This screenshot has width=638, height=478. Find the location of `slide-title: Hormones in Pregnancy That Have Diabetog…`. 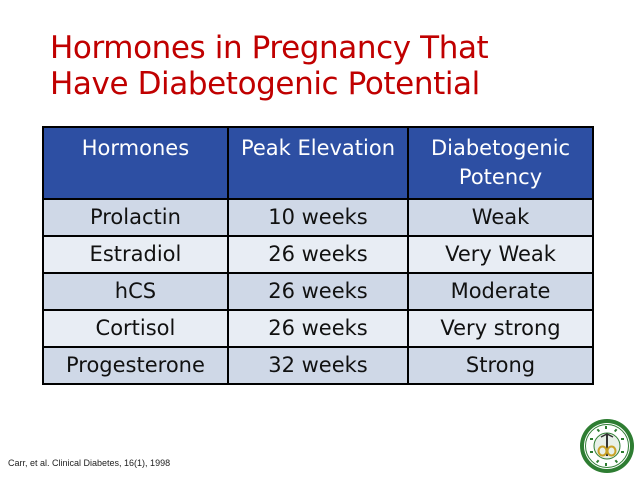

slide-title: Hormones in Pregnancy That Have Diabetog… is located at coordinates (330, 66).